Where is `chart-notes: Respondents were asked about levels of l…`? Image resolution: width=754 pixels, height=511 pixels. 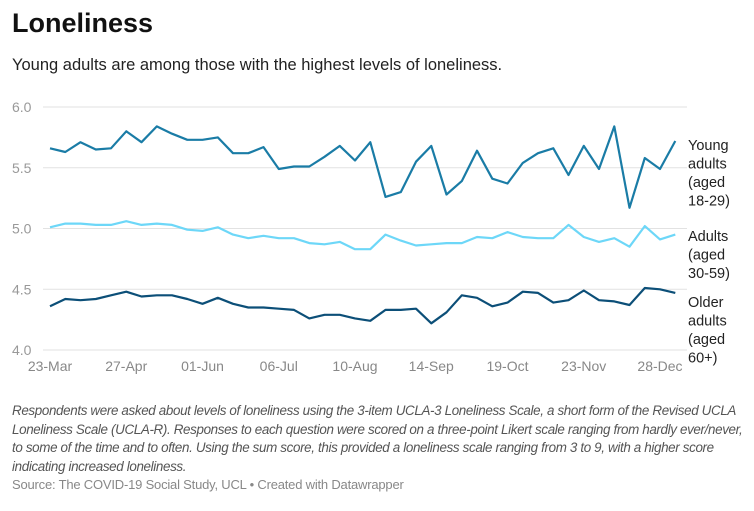 chart-notes: Respondents were asked about levels of l… is located at coordinates (377, 438).